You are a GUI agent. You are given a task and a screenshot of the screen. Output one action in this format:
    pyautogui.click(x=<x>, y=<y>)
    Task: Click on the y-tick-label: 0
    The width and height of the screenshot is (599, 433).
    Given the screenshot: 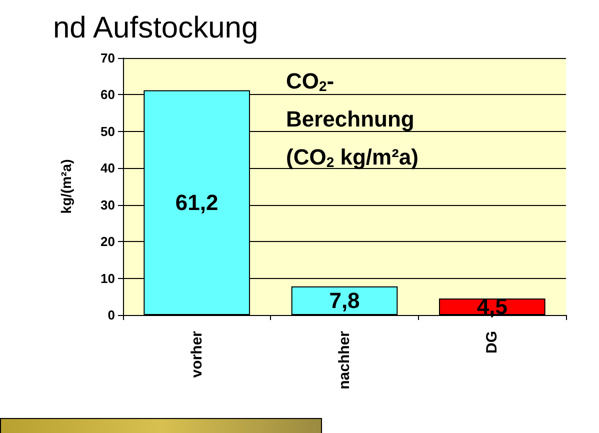 What is the action you would take?
    pyautogui.click(x=111, y=315)
    